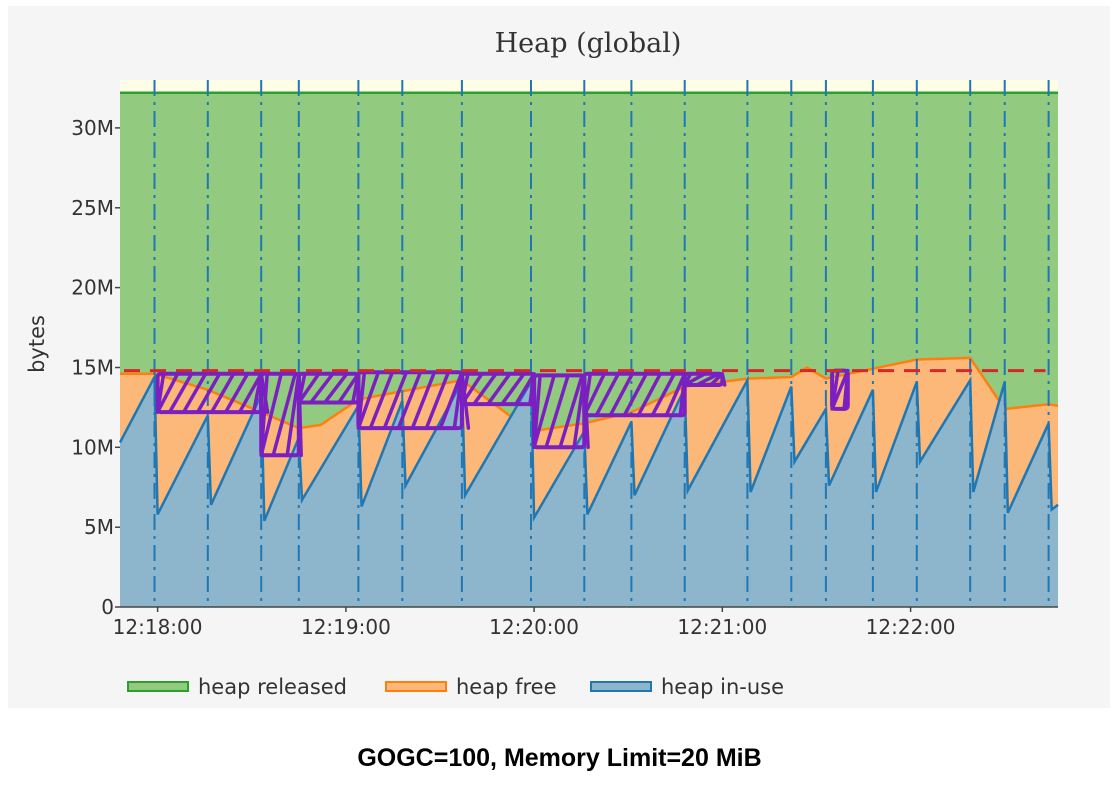 The image size is (1119, 785). What do you see at coordinates (588, 43) in the screenshot?
I see `chart-title: Heap (global)` at bounding box center [588, 43].